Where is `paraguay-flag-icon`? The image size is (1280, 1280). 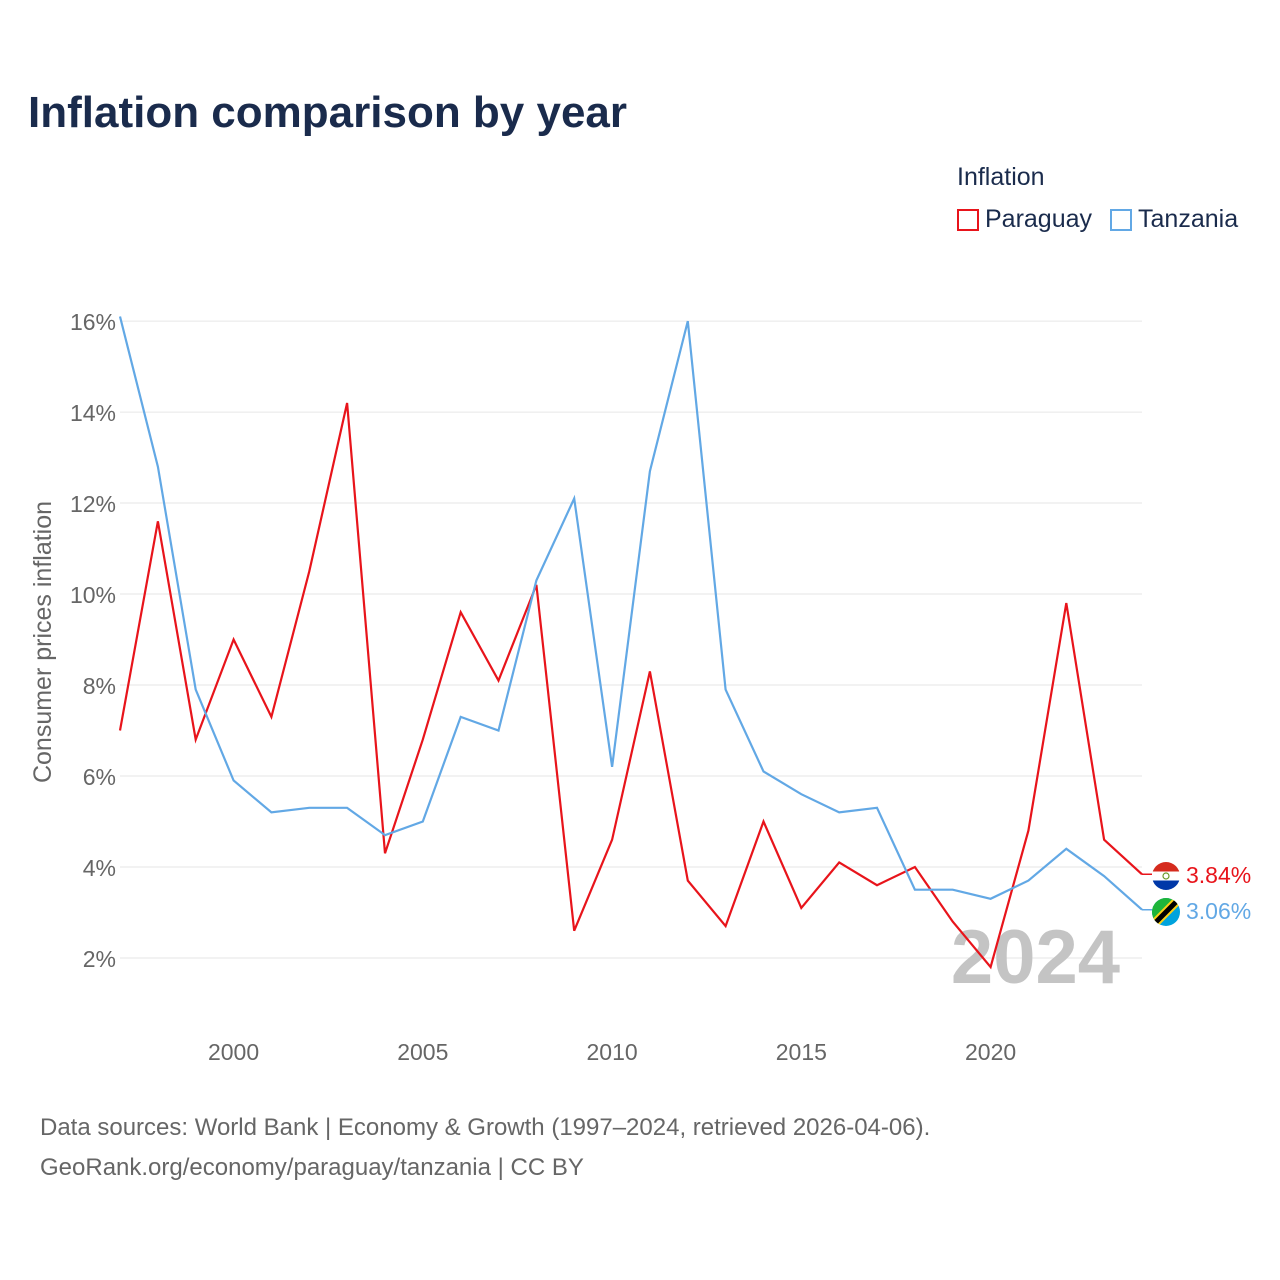 paraguay-flag-icon is located at coordinates (1166, 876).